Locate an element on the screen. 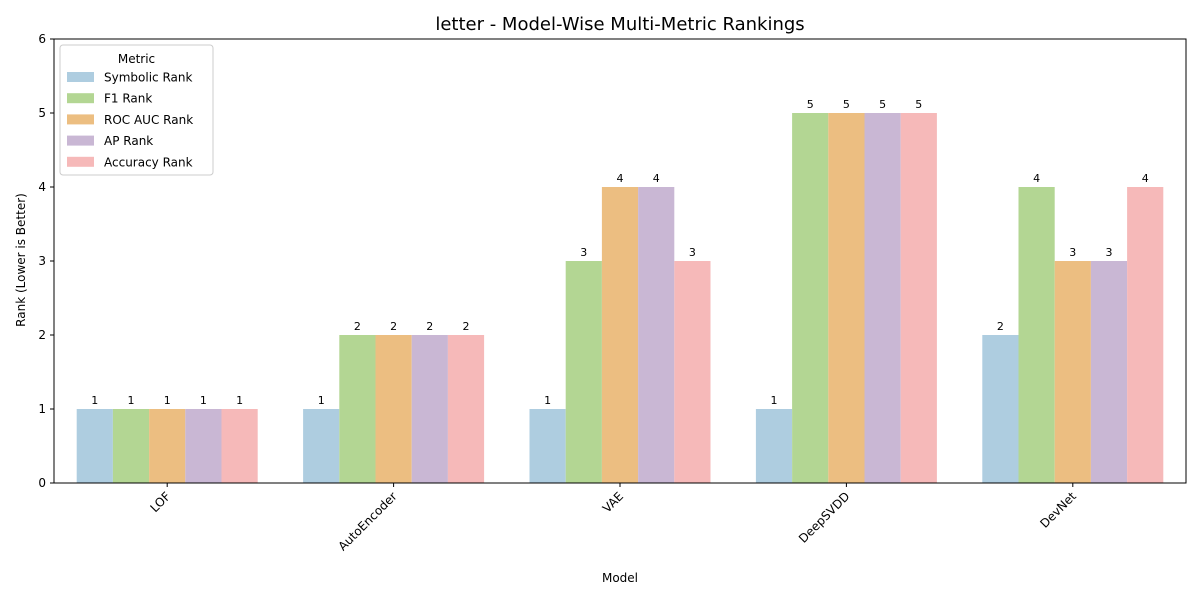 The image size is (1200, 600). legend-entry: F1 Rank is located at coordinates (128, 99).